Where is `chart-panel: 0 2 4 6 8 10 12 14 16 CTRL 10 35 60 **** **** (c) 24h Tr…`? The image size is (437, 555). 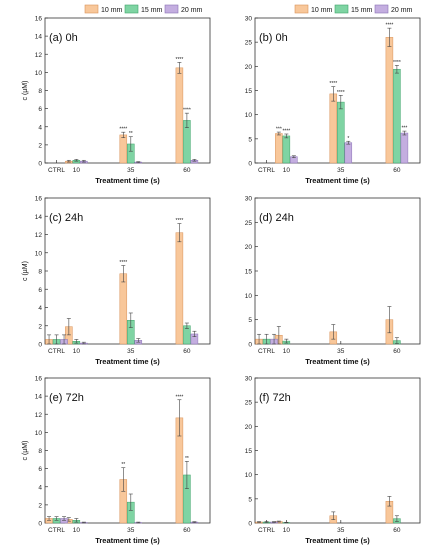
chart-panel: 0 2 4 6 8 10 12 14 16 CTRL 10 35 60 **** **** (c) 24h Tr… is located at coordinates (116, 281).